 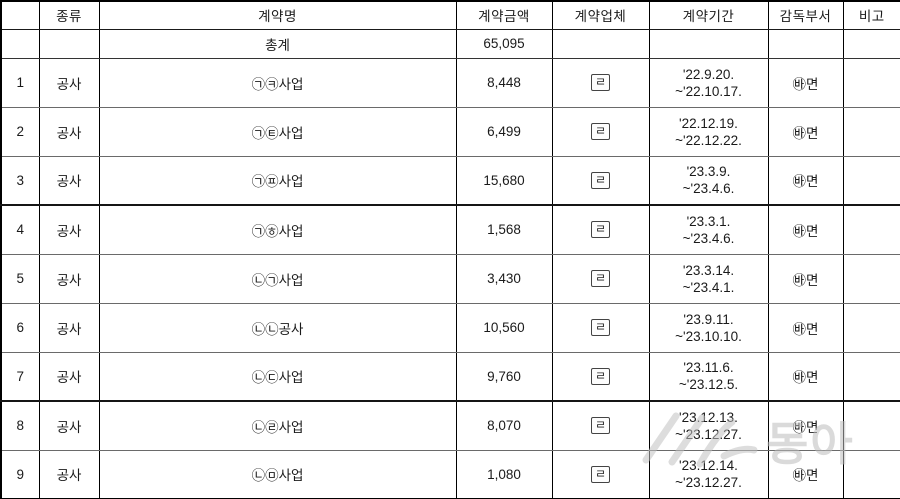 I want to click on cell-period: '22.12.19. ~'22.12.22., so click(x=708, y=131).